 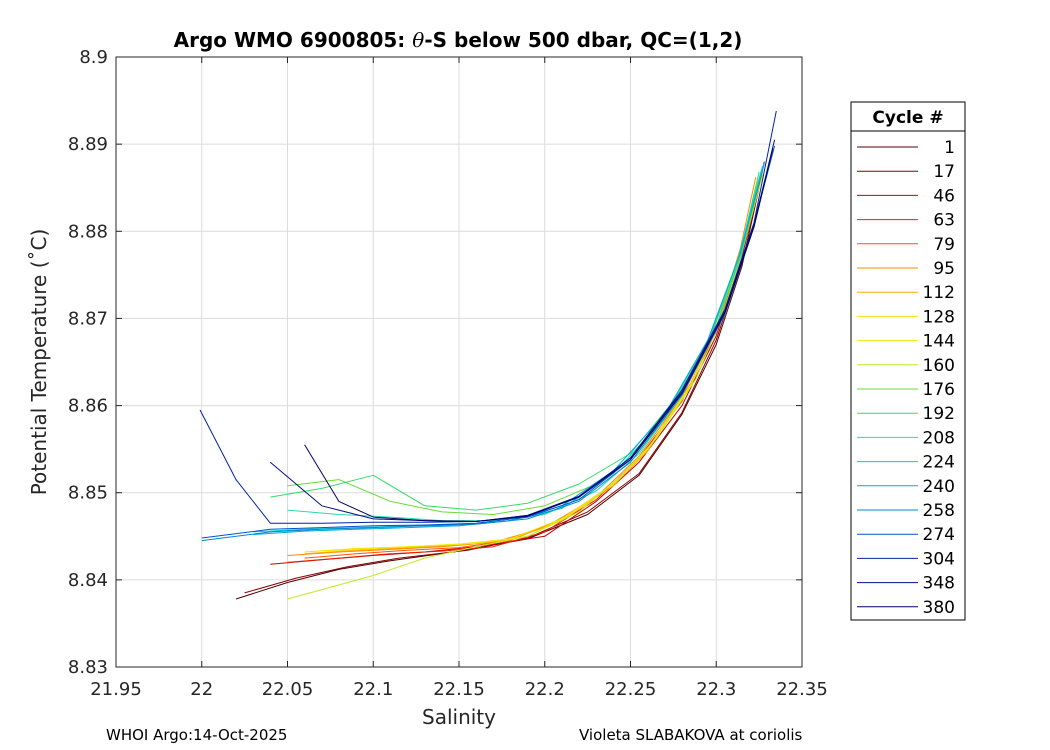 I want to click on x-tick-label: 22.1, so click(x=373, y=689).